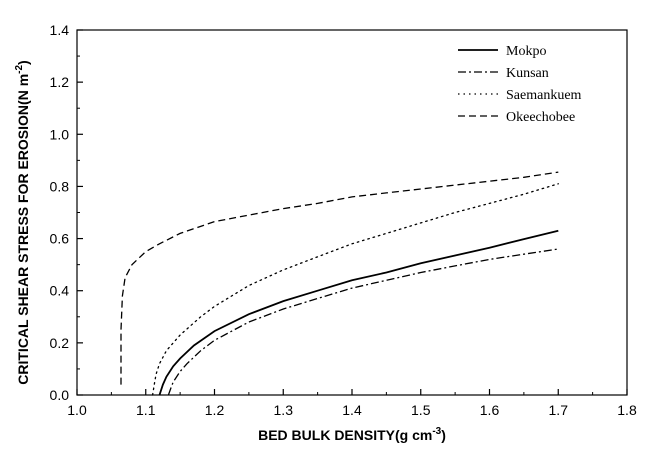 This screenshot has width=645, height=454. What do you see at coordinates (520, 84) in the screenshot?
I see `legend: Mokpo Kunsan Saemankuem Okeechobee` at bounding box center [520, 84].